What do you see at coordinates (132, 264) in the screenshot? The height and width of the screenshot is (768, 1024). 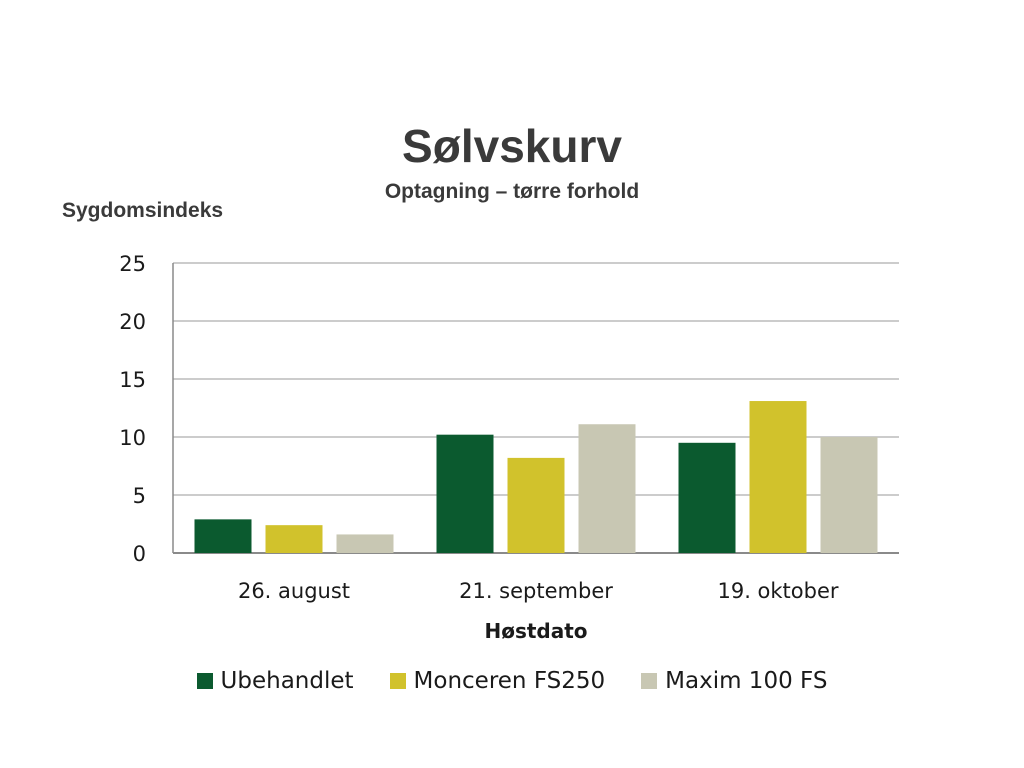 I see `y-tick-label: 25` at bounding box center [132, 264].